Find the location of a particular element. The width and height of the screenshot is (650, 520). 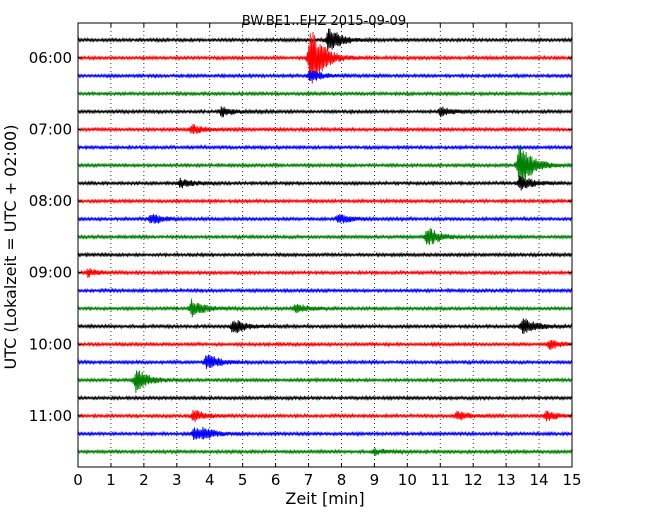

x-tick-label: 1 is located at coordinates (111, 480).